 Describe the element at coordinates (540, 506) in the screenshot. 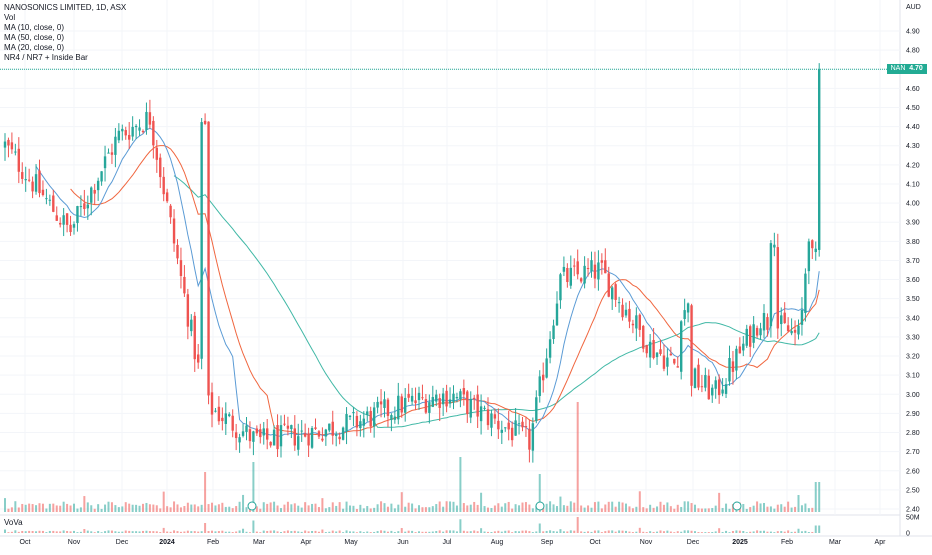

I see `earnings-marker` at that location.